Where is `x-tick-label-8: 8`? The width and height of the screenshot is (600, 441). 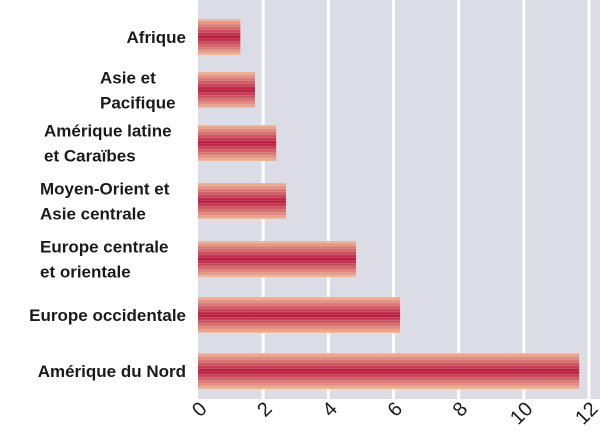
x-tick-label-8: 8 is located at coordinates (460, 409).